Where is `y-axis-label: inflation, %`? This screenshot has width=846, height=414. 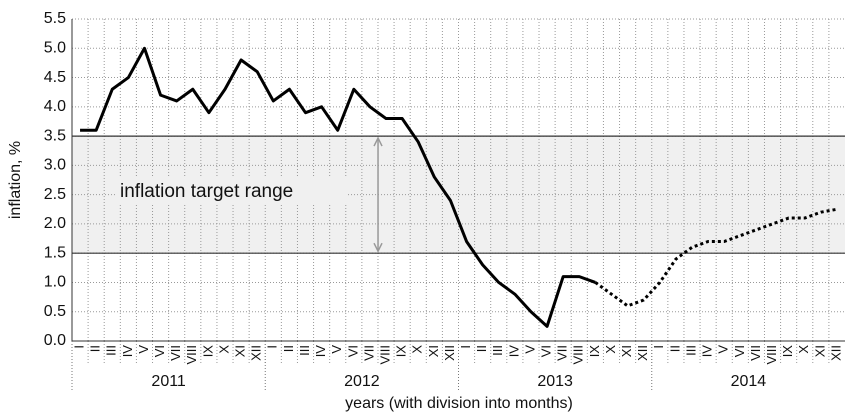 y-axis-label: inflation, % is located at coordinates (15, 180).